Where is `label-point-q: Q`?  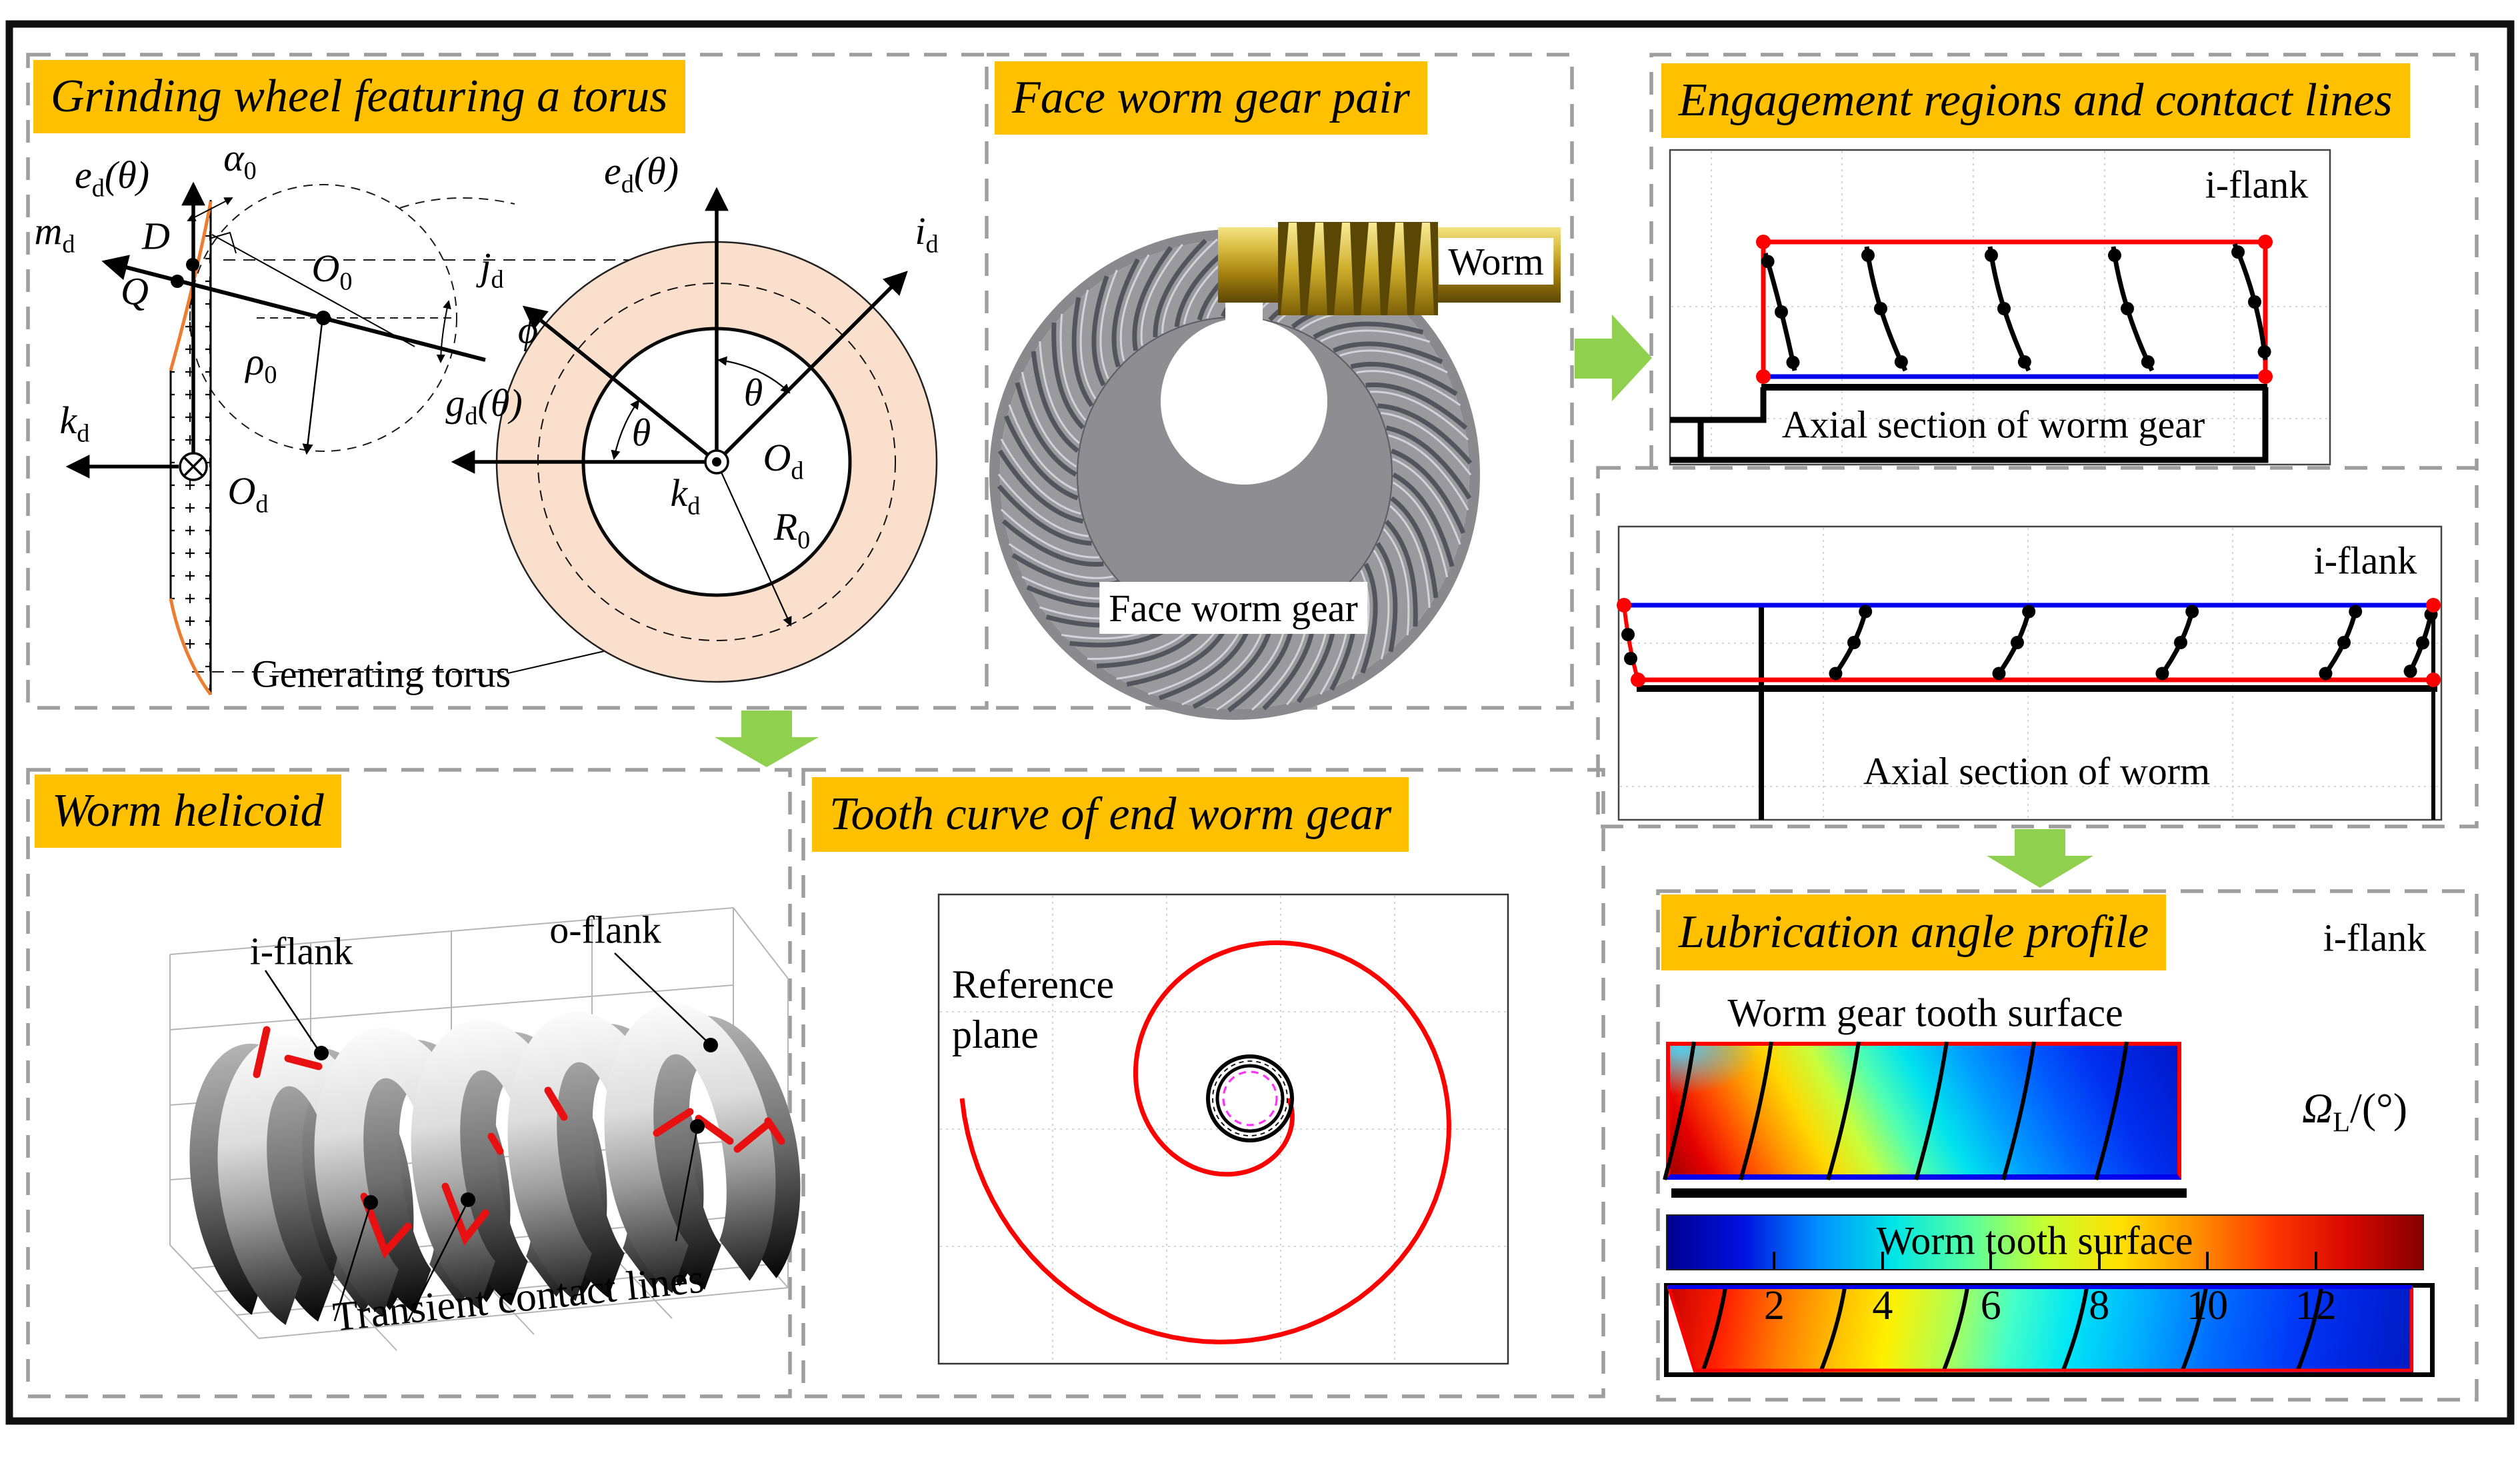
label-point-q: Q is located at coordinates (135, 291).